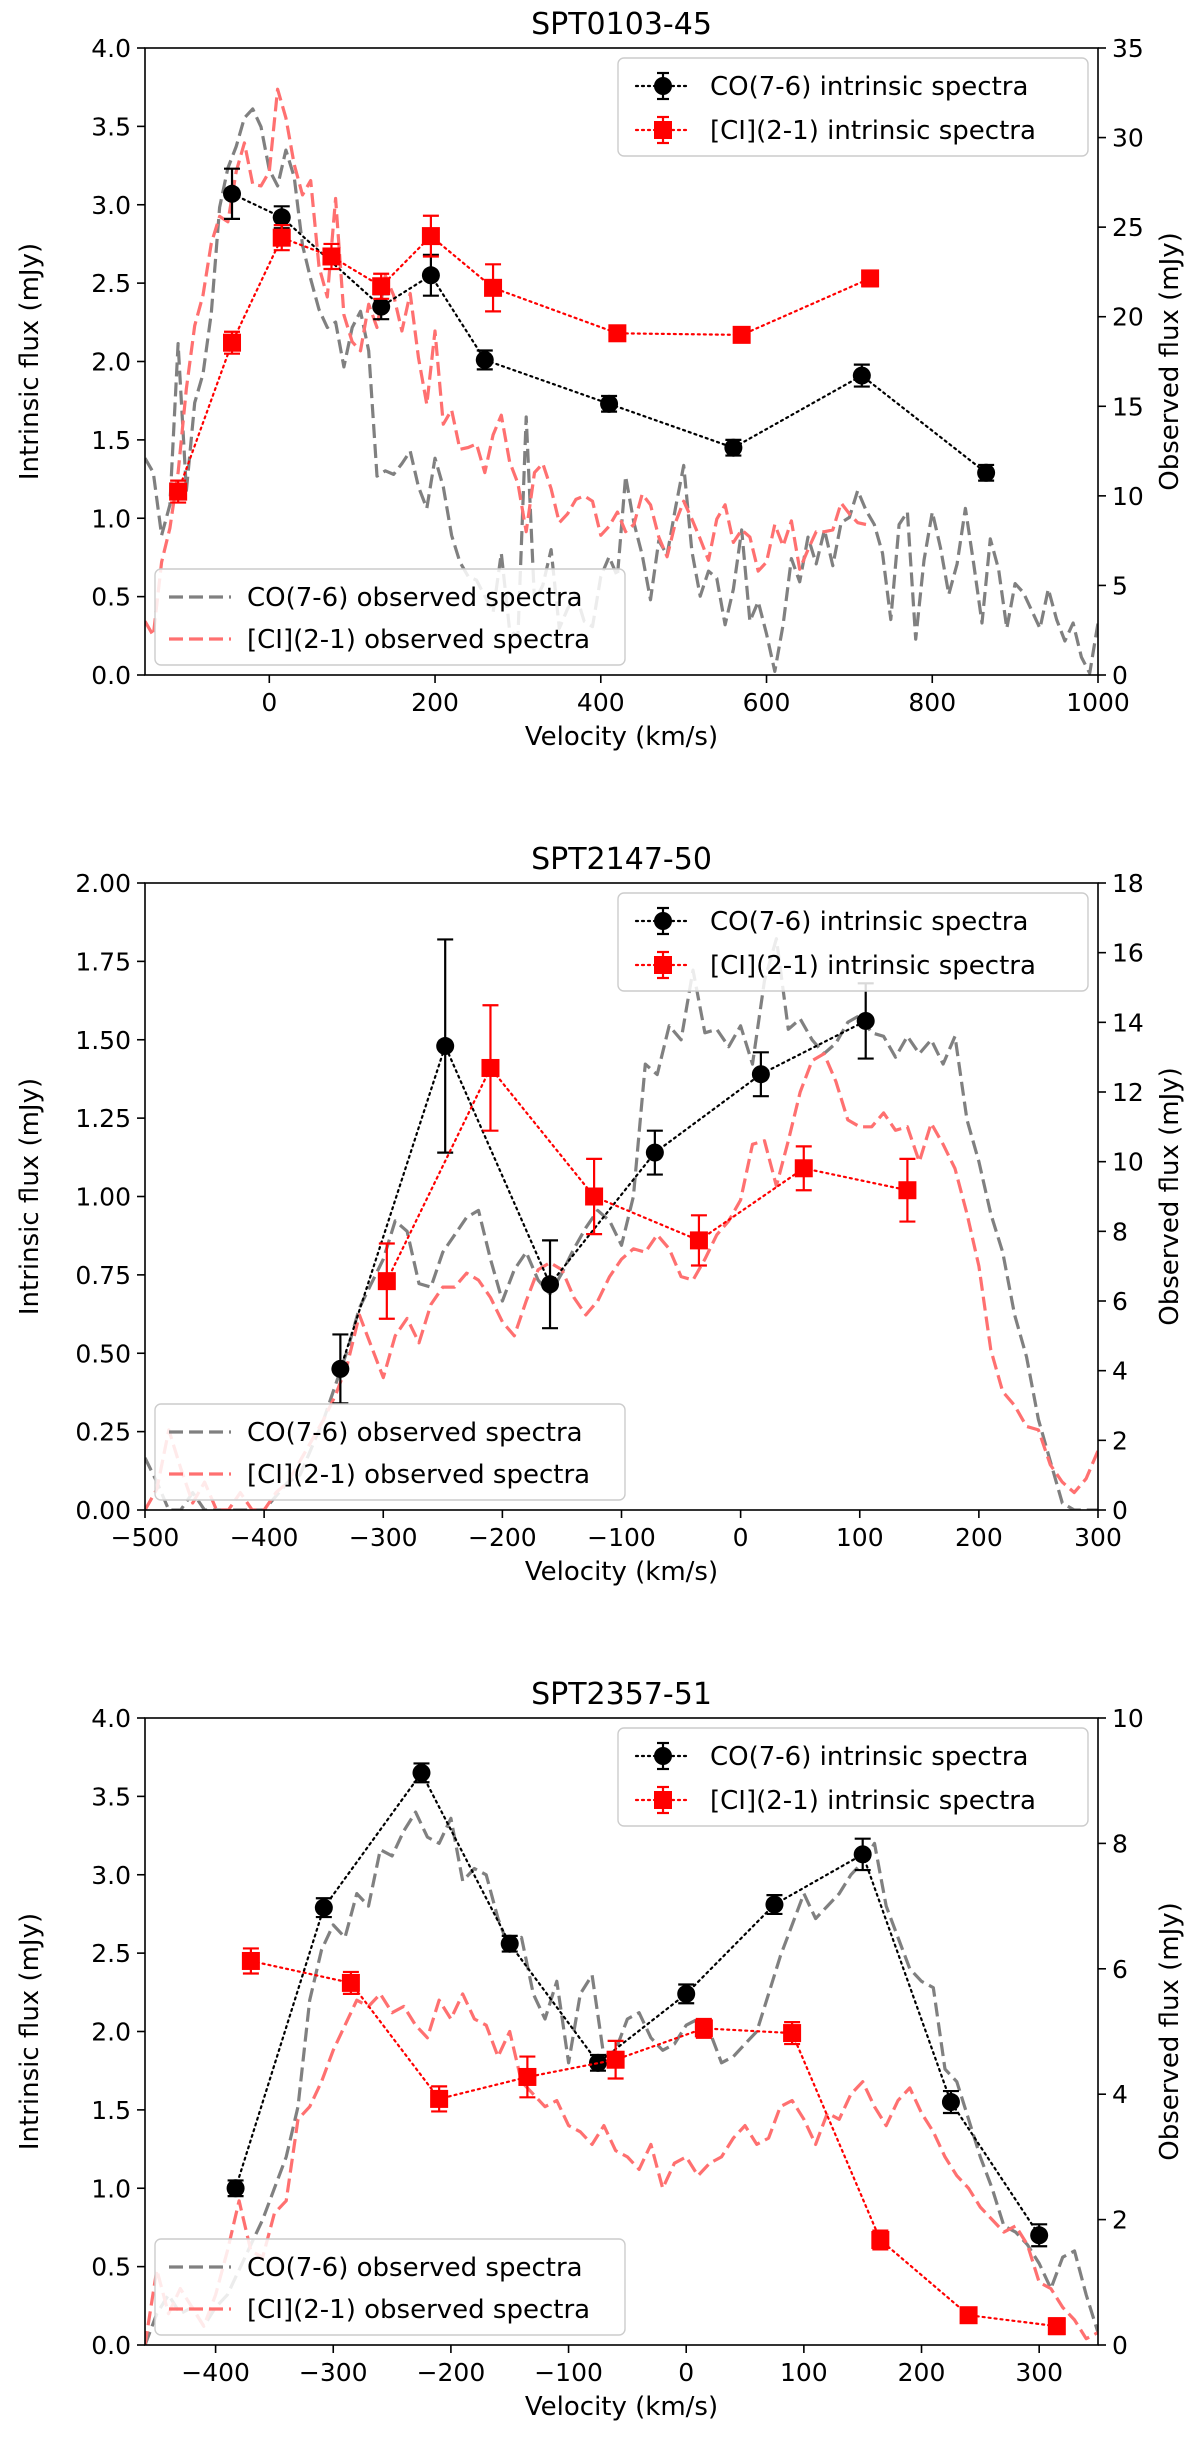 The height and width of the screenshot is (2456, 1200). What do you see at coordinates (1120, 1843) in the screenshot?
I see `y2-tick-label: 8` at bounding box center [1120, 1843].